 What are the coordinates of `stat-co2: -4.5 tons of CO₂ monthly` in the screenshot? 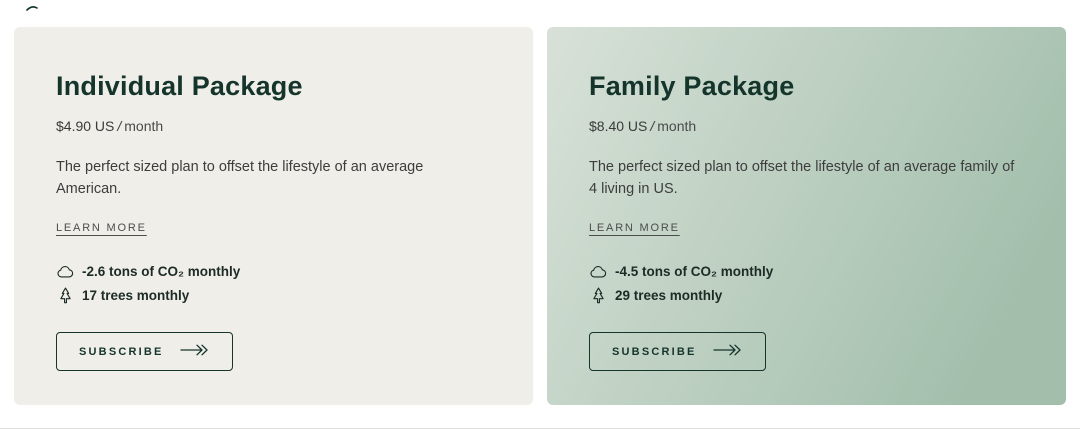 It's located at (681, 271).